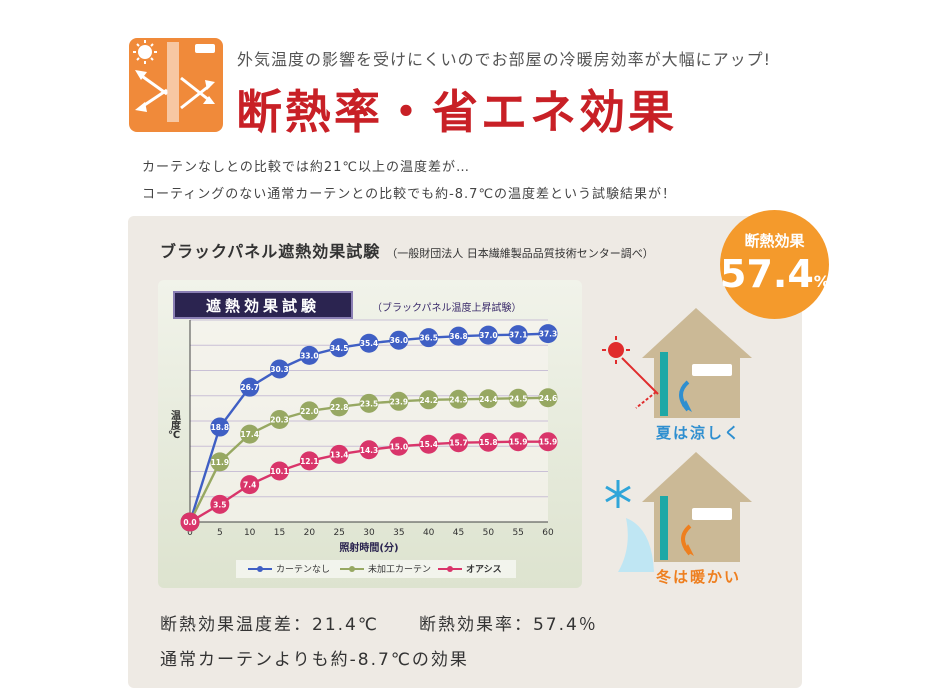 This screenshot has width=940, height=697. Describe the element at coordinates (339, 348) in the screenshot. I see `data-label: 34.5` at that location.